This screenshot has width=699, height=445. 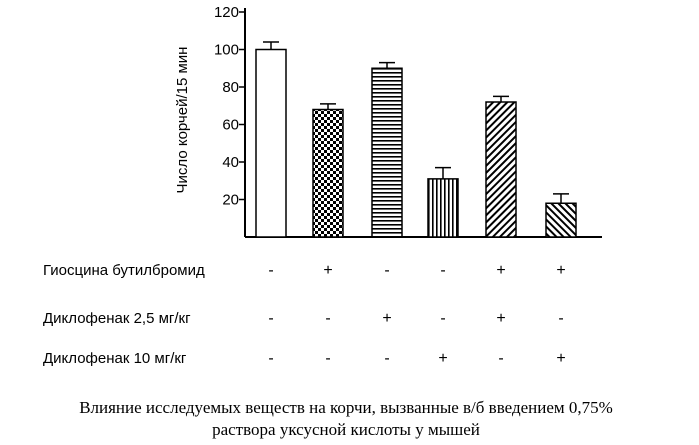 I want to click on treatment-label-3: Диклофенак 10 мг/кг, so click(x=115, y=358).